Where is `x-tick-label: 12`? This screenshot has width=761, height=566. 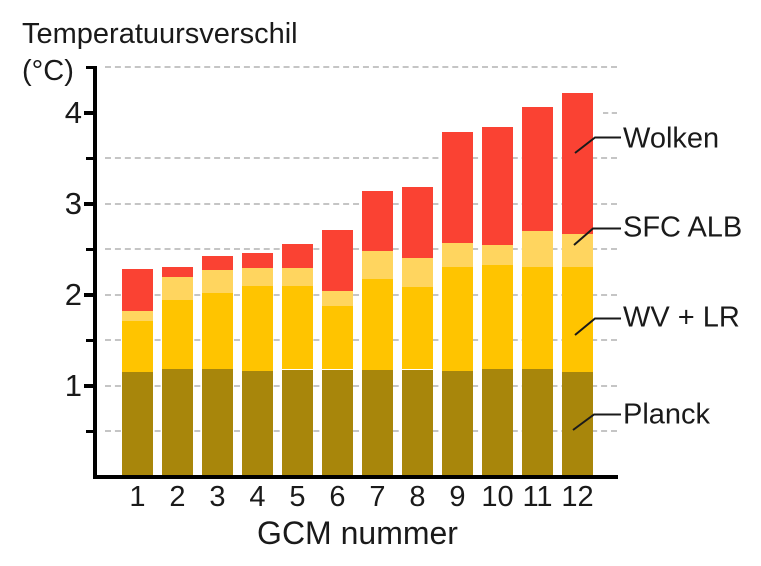 x-tick-label: 12 is located at coordinates (577, 497).